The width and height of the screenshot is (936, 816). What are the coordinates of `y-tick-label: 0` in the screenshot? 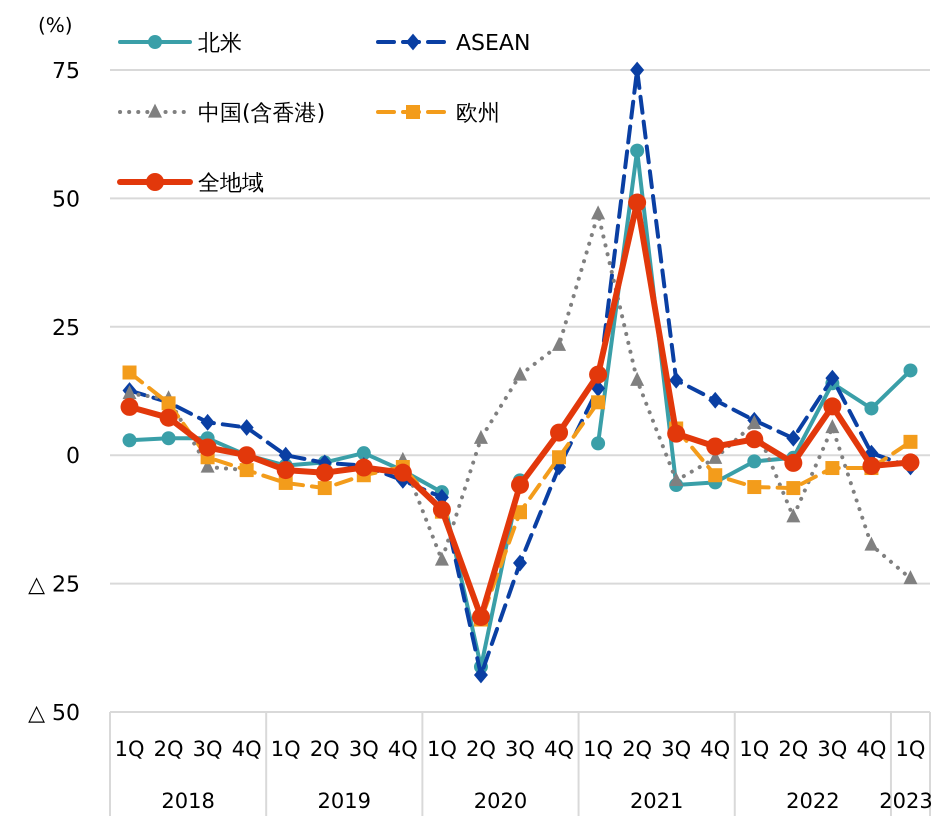 It's located at (73, 457).